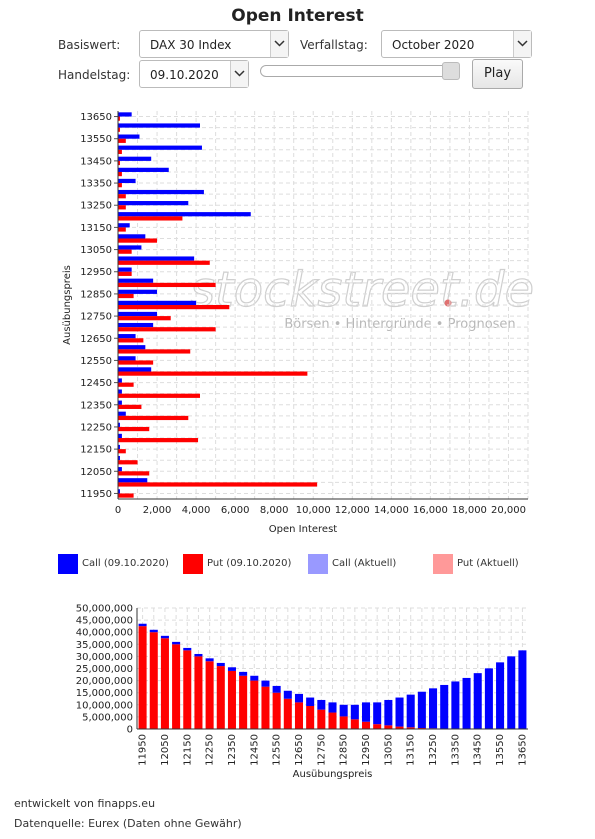 This screenshot has width=595, height=839. What do you see at coordinates (104, 621) in the screenshot?
I see `y-tick-label: 45,000,000` at bounding box center [104, 621].